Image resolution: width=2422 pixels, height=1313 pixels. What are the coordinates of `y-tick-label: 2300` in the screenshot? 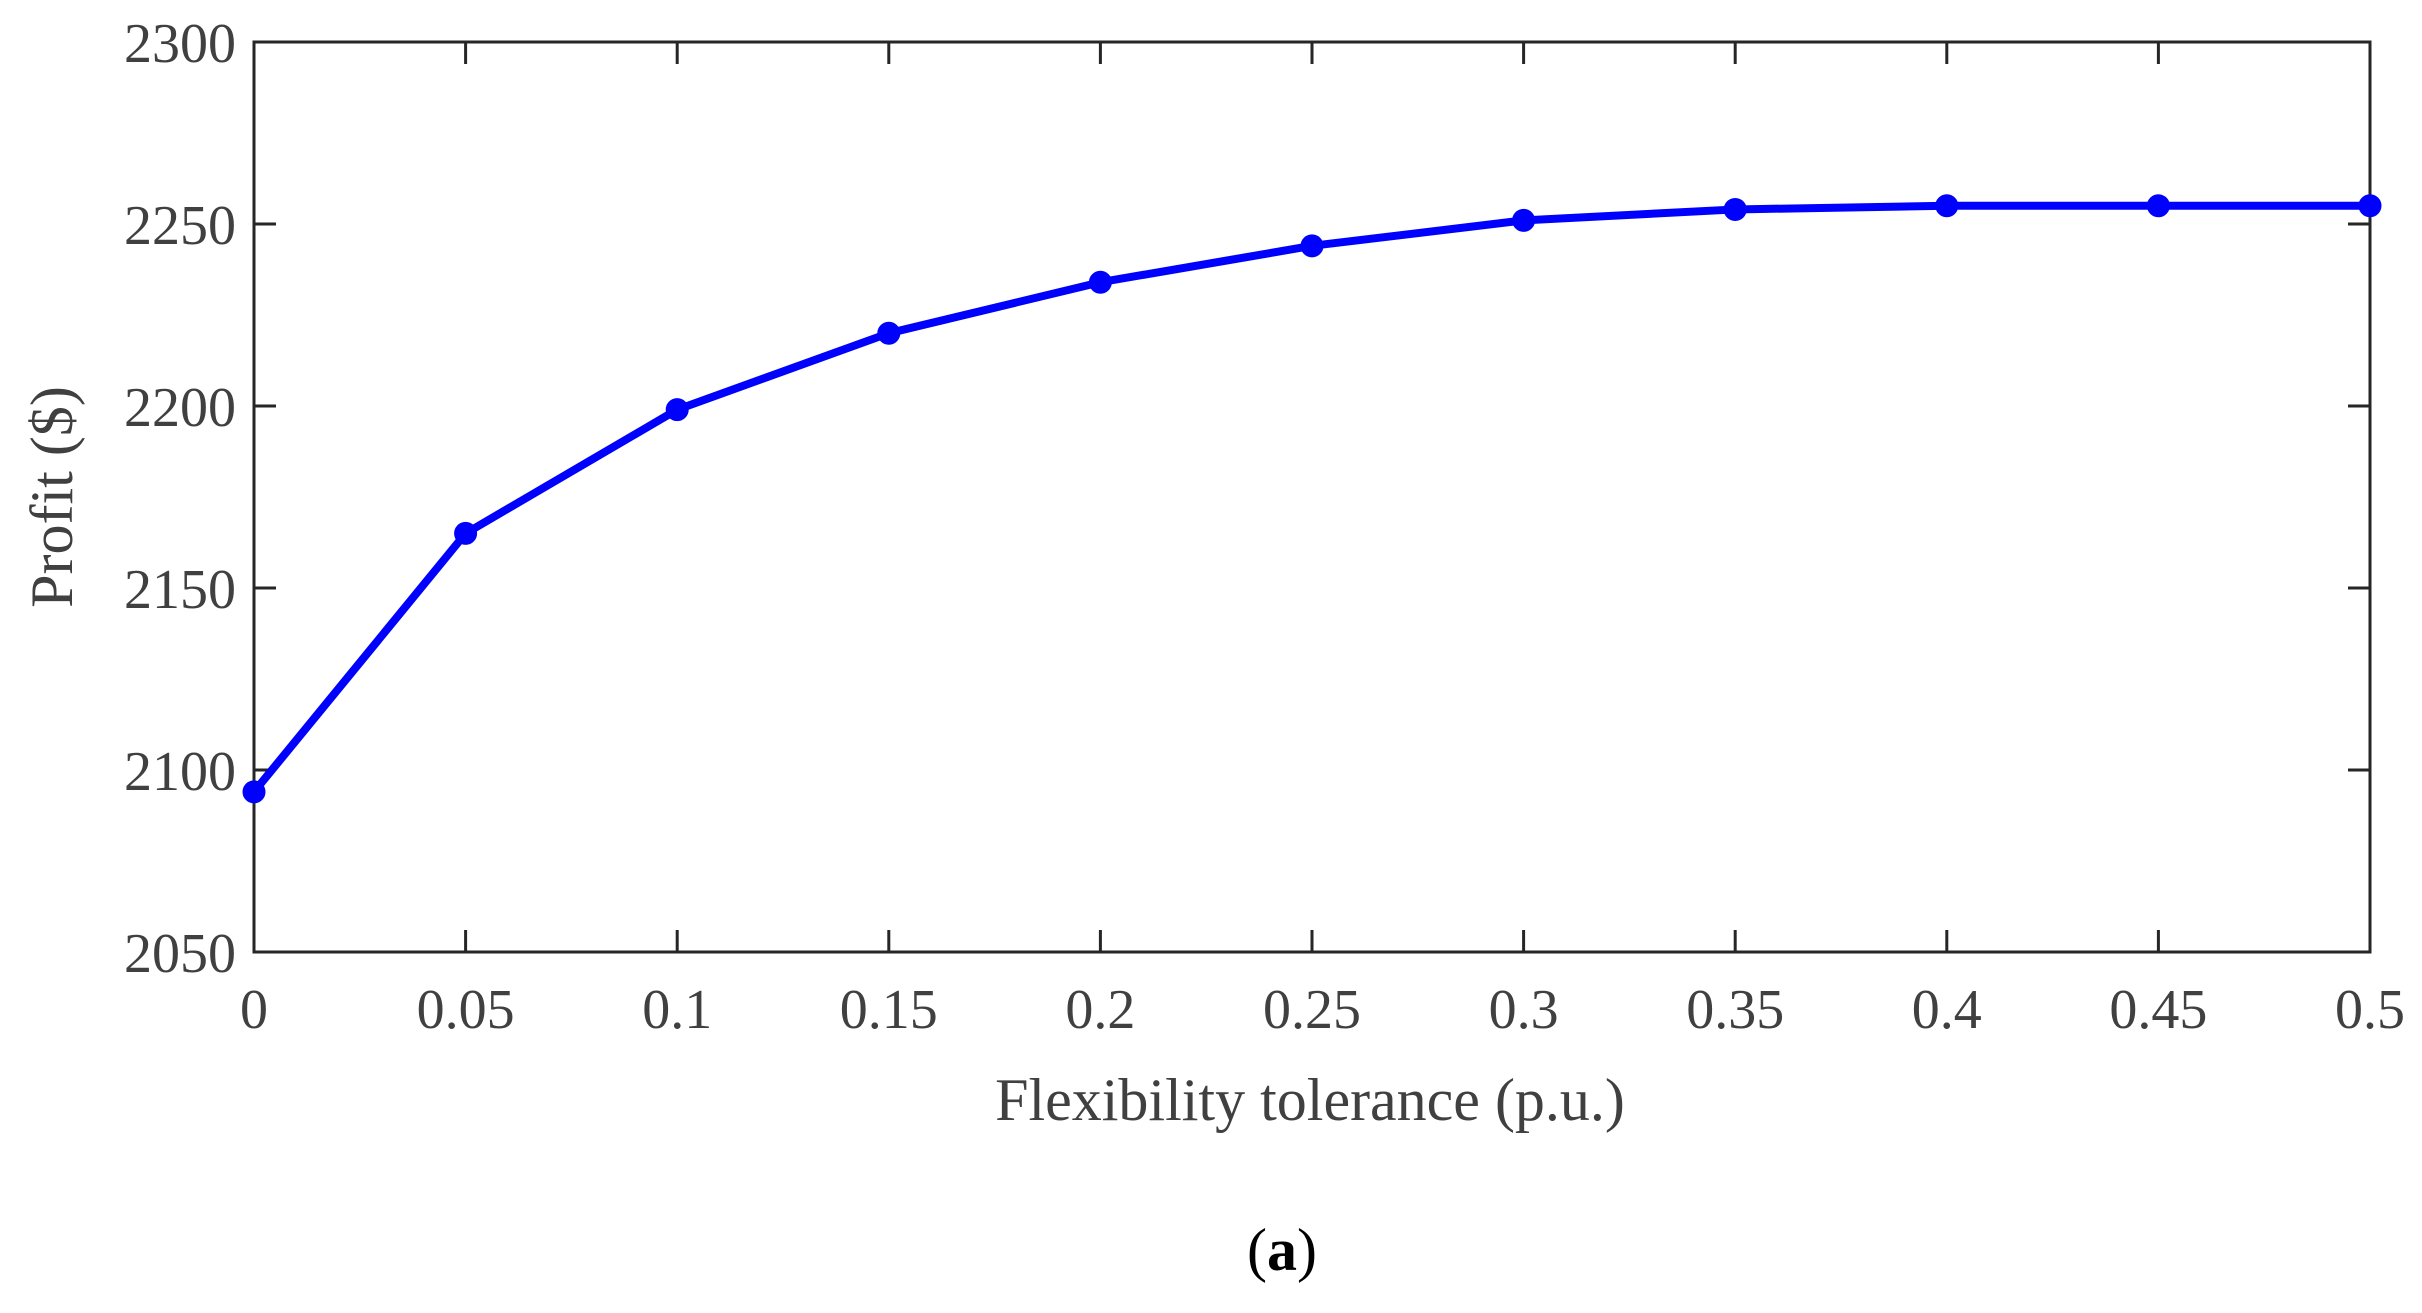 It's located at (180, 44).